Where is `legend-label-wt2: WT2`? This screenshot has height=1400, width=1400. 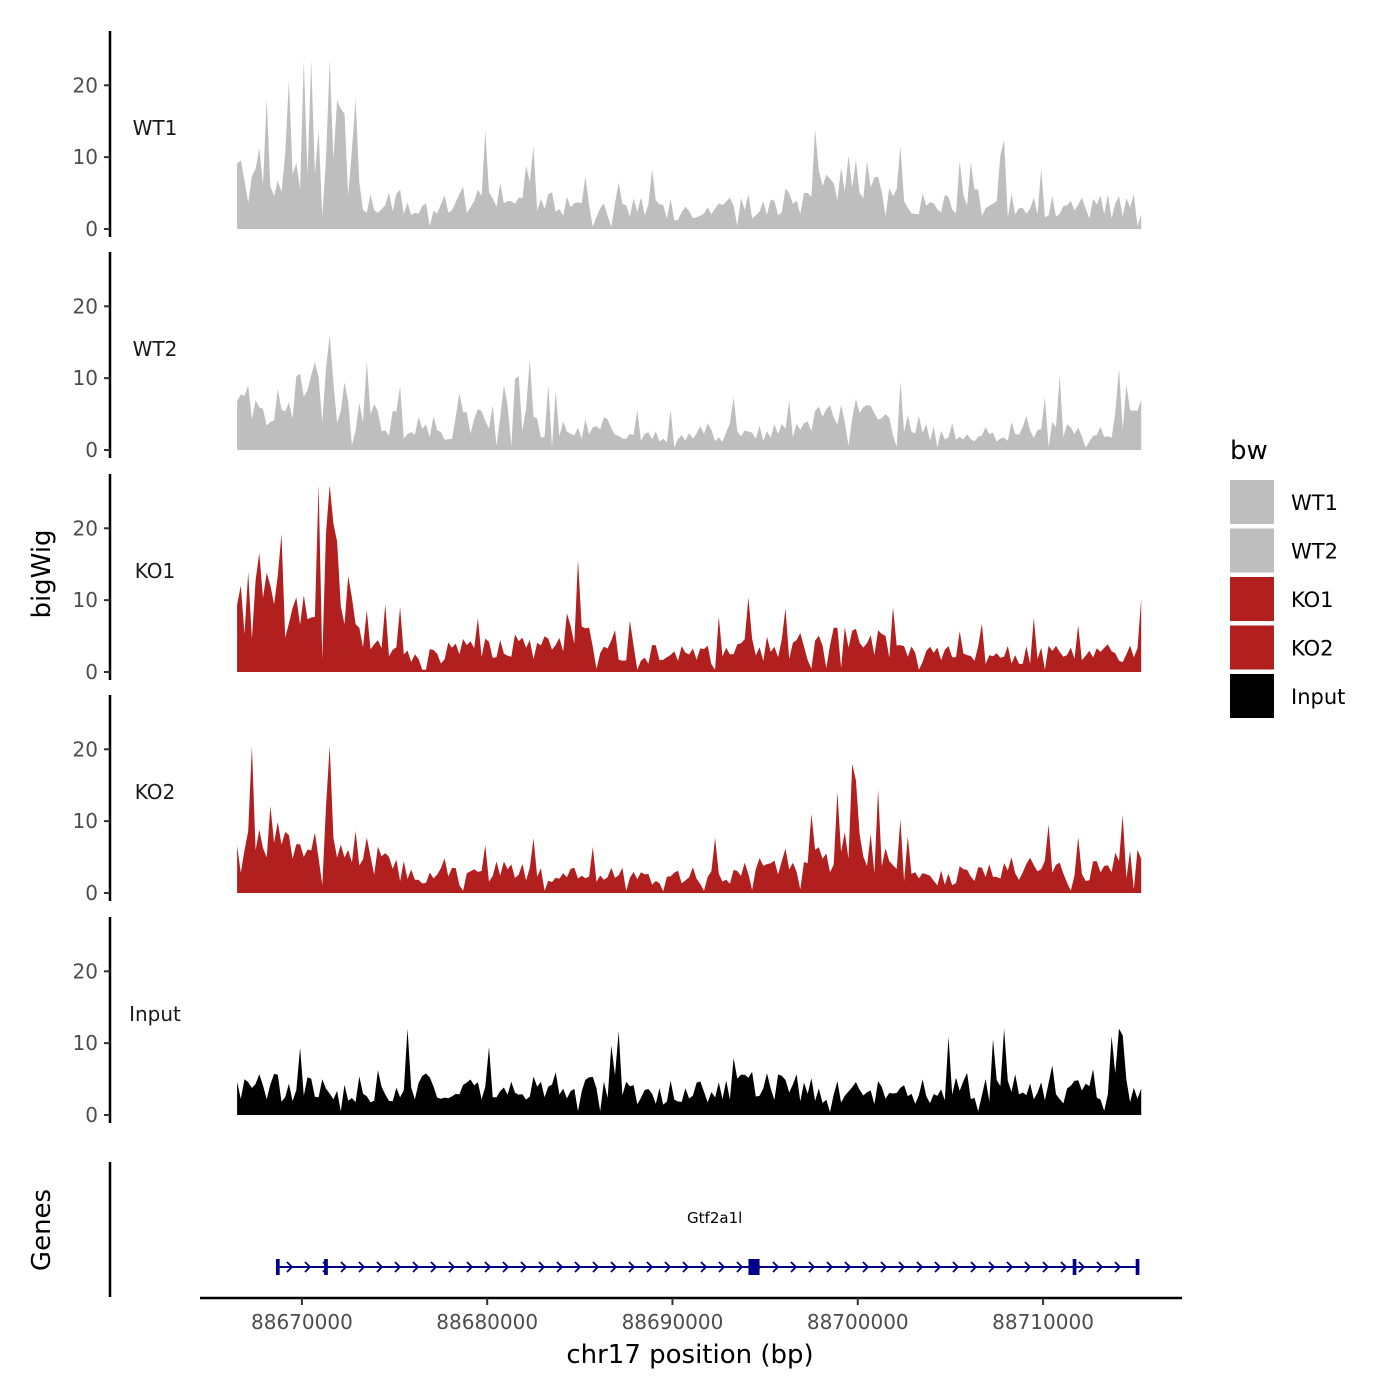 legend-label-wt2: WT2 is located at coordinates (1314, 552).